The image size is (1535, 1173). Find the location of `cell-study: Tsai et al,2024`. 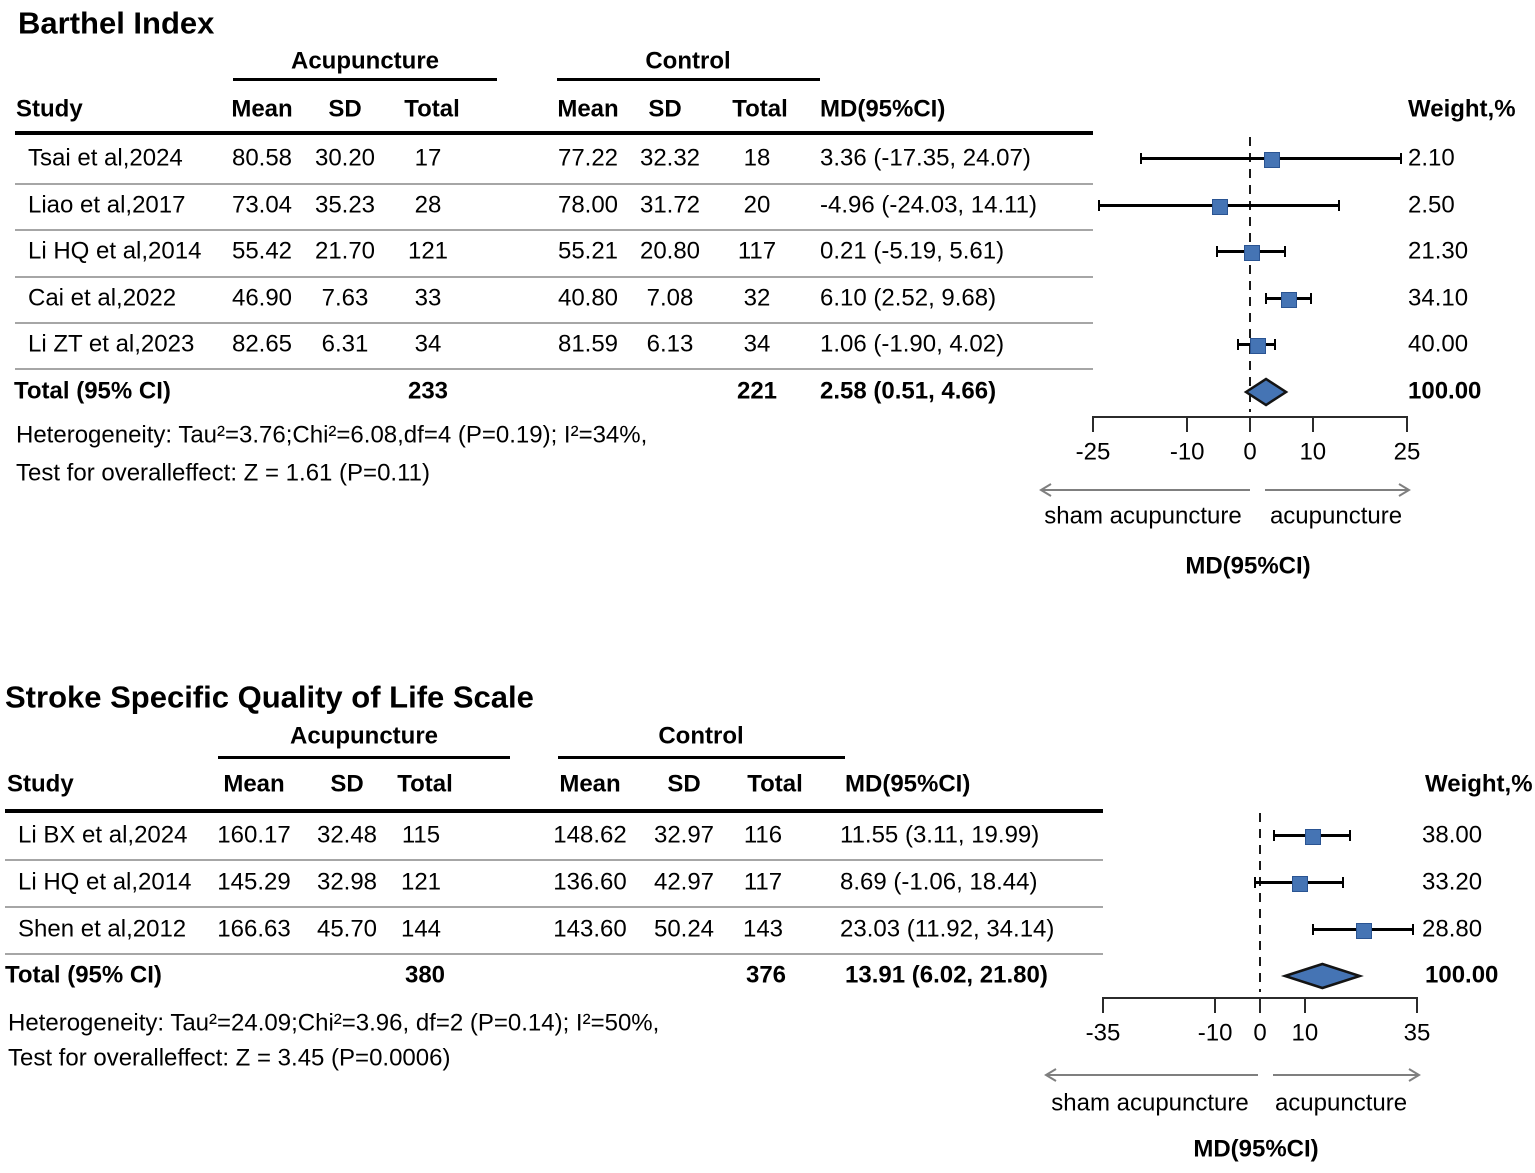

cell-study: Tsai et al,2024 is located at coordinates (105, 158).